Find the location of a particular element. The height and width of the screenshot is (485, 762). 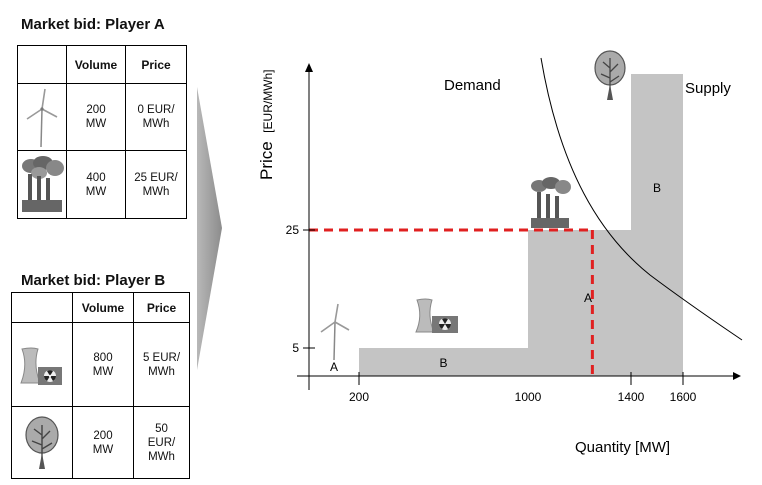

x-tick-label: 1000 is located at coordinates (528, 397).